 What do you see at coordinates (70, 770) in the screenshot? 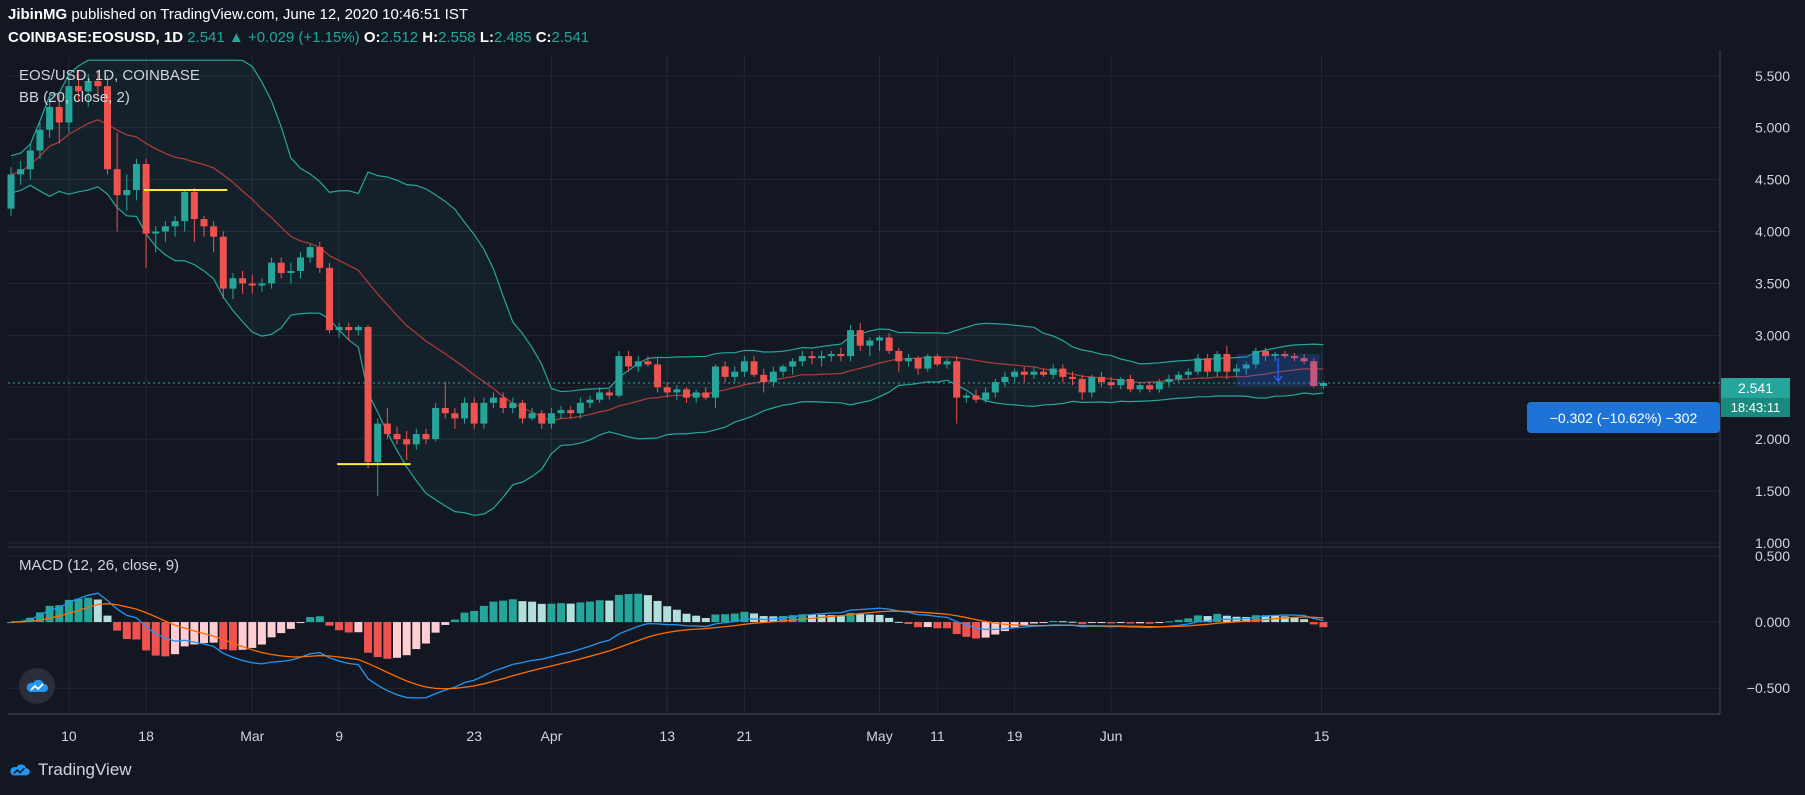
I see `brand: TradingView` at bounding box center [70, 770].